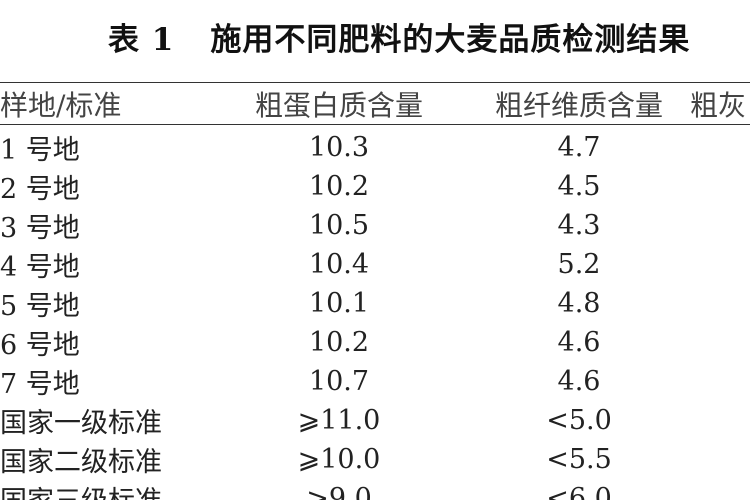 This screenshot has width=750, height=500. What do you see at coordinates (339, 147) in the screenshot?
I see `crude-protein-value: 10.3` at bounding box center [339, 147].